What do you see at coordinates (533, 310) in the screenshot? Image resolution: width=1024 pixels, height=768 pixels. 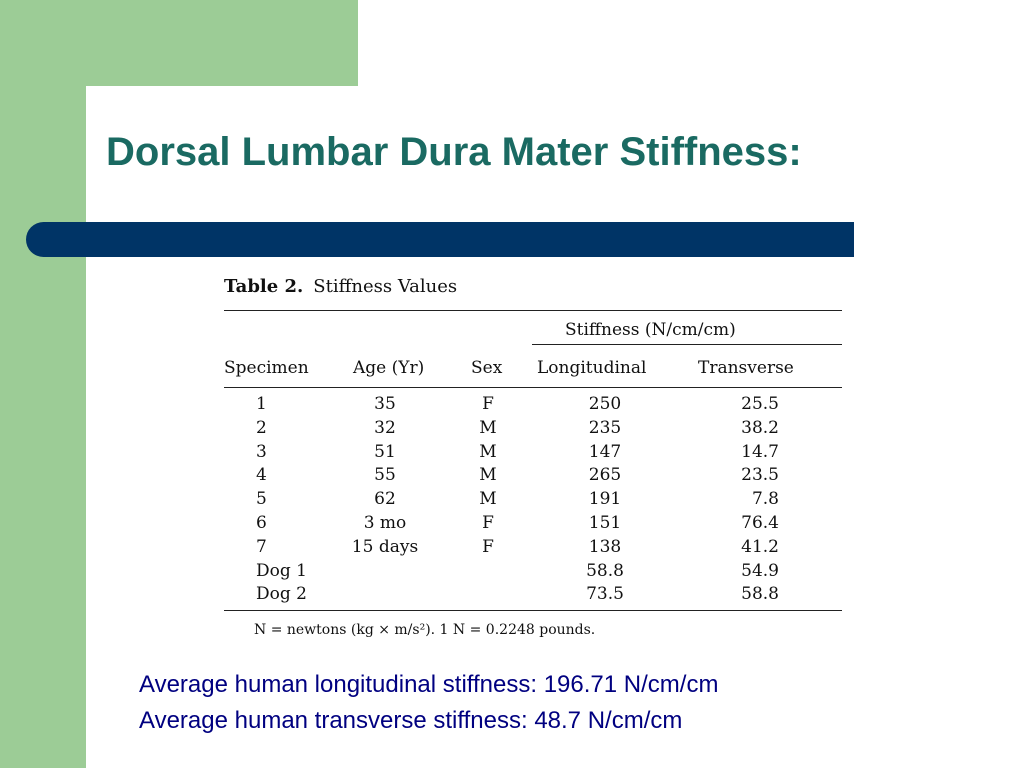 I see `table-top-rule` at bounding box center [533, 310].